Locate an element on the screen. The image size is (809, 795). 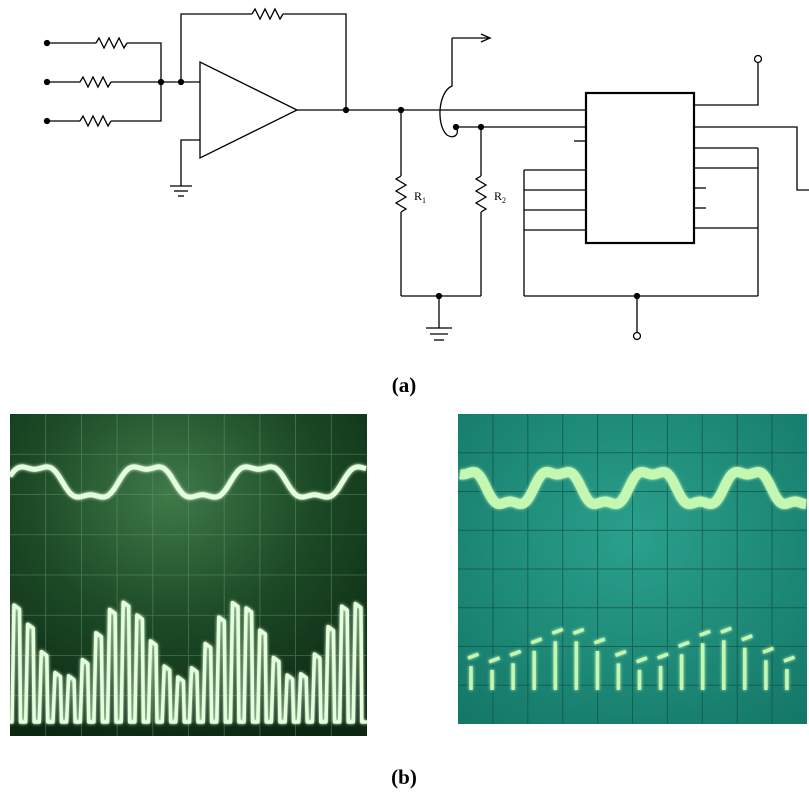
sine-trace-right is located at coordinates (633, 488).